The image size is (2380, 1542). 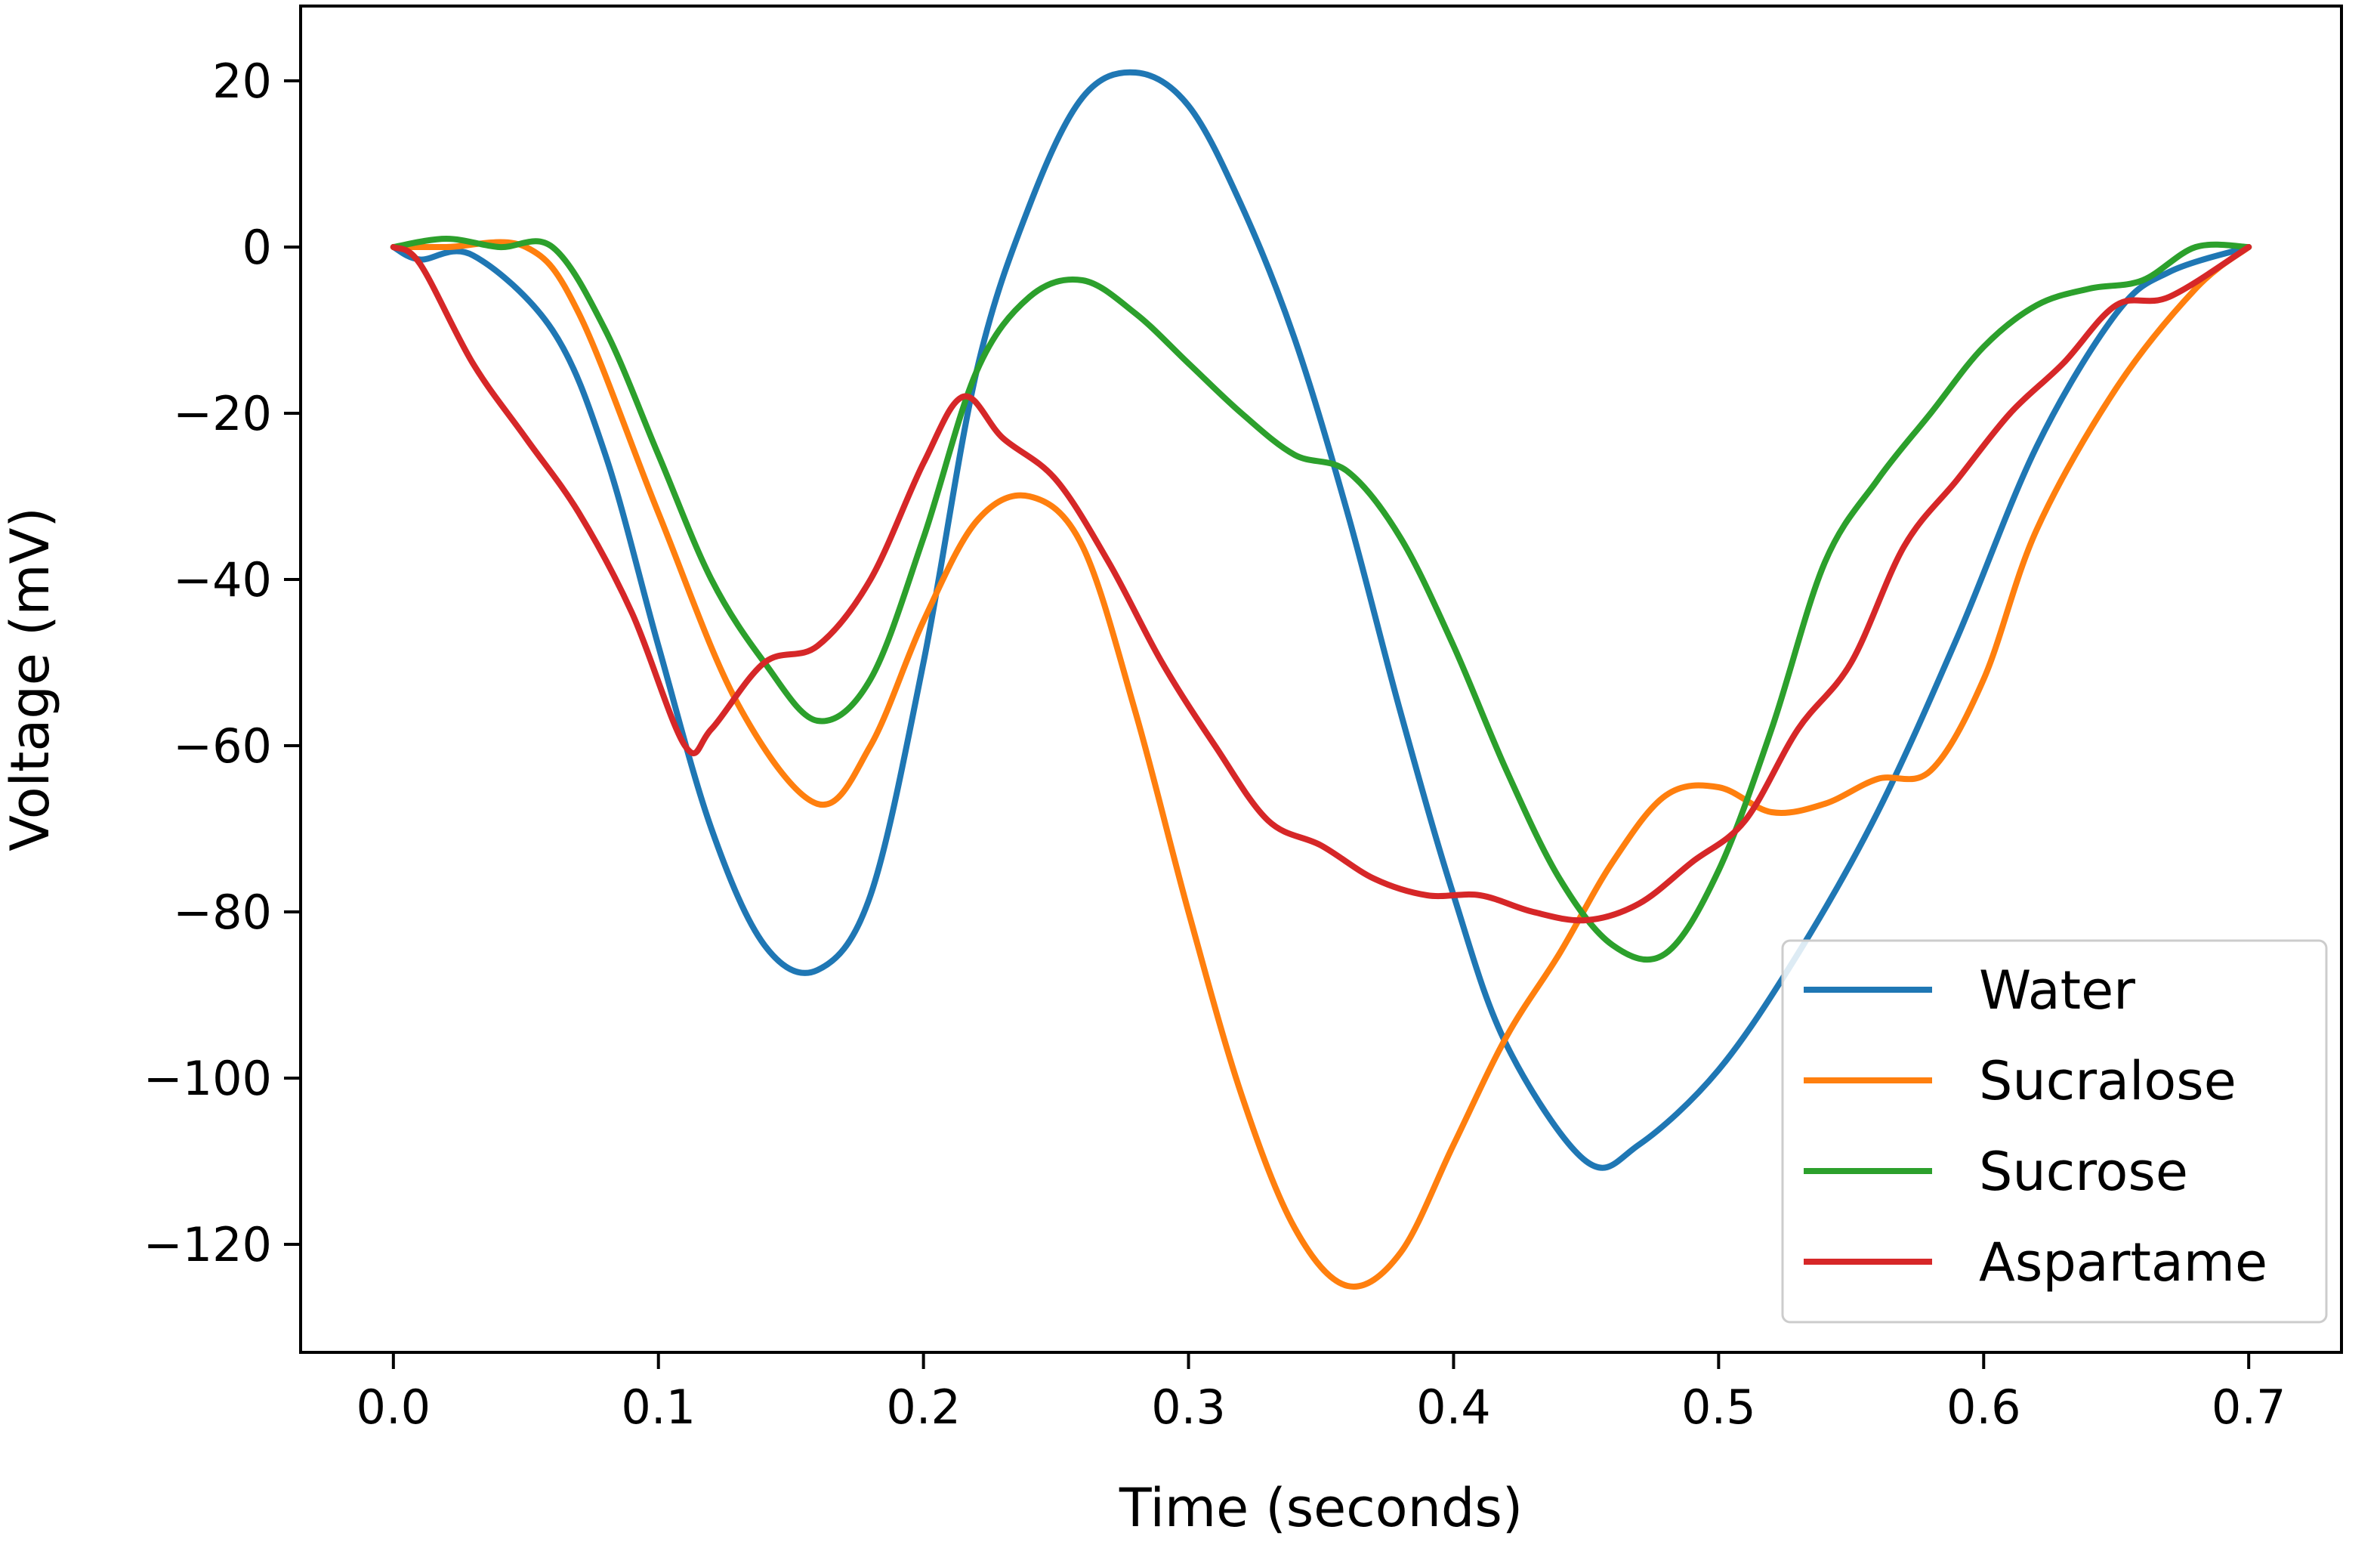 What do you see at coordinates (30, 679) in the screenshot?
I see `y-axis-label: Voltage (mV)` at bounding box center [30, 679].